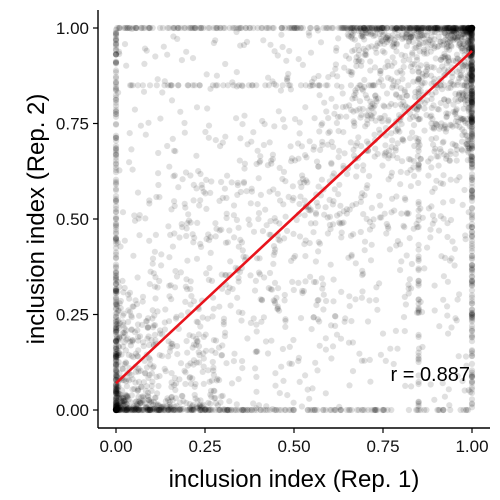 The width and height of the screenshot is (500, 500). Describe the element at coordinates (36, 219) in the screenshot. I see `y-axis-title: inclusion index (Rep. 2)` at that location.